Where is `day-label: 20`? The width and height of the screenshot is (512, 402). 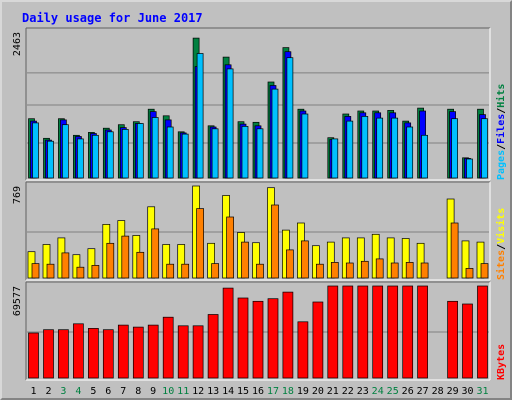
day-label: 20 is located at coordinates (318, 391).